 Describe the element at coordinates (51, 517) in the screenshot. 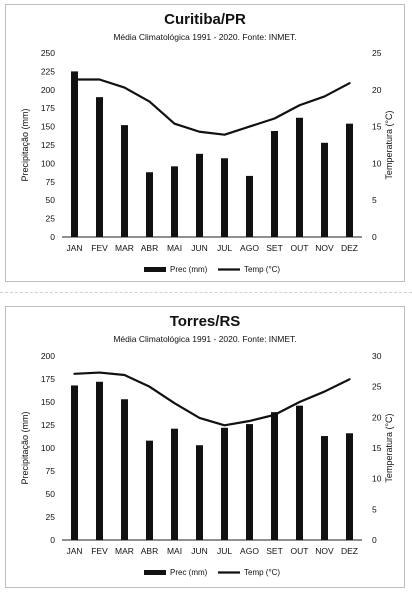

I see `y-tick-label: 25` at that location.